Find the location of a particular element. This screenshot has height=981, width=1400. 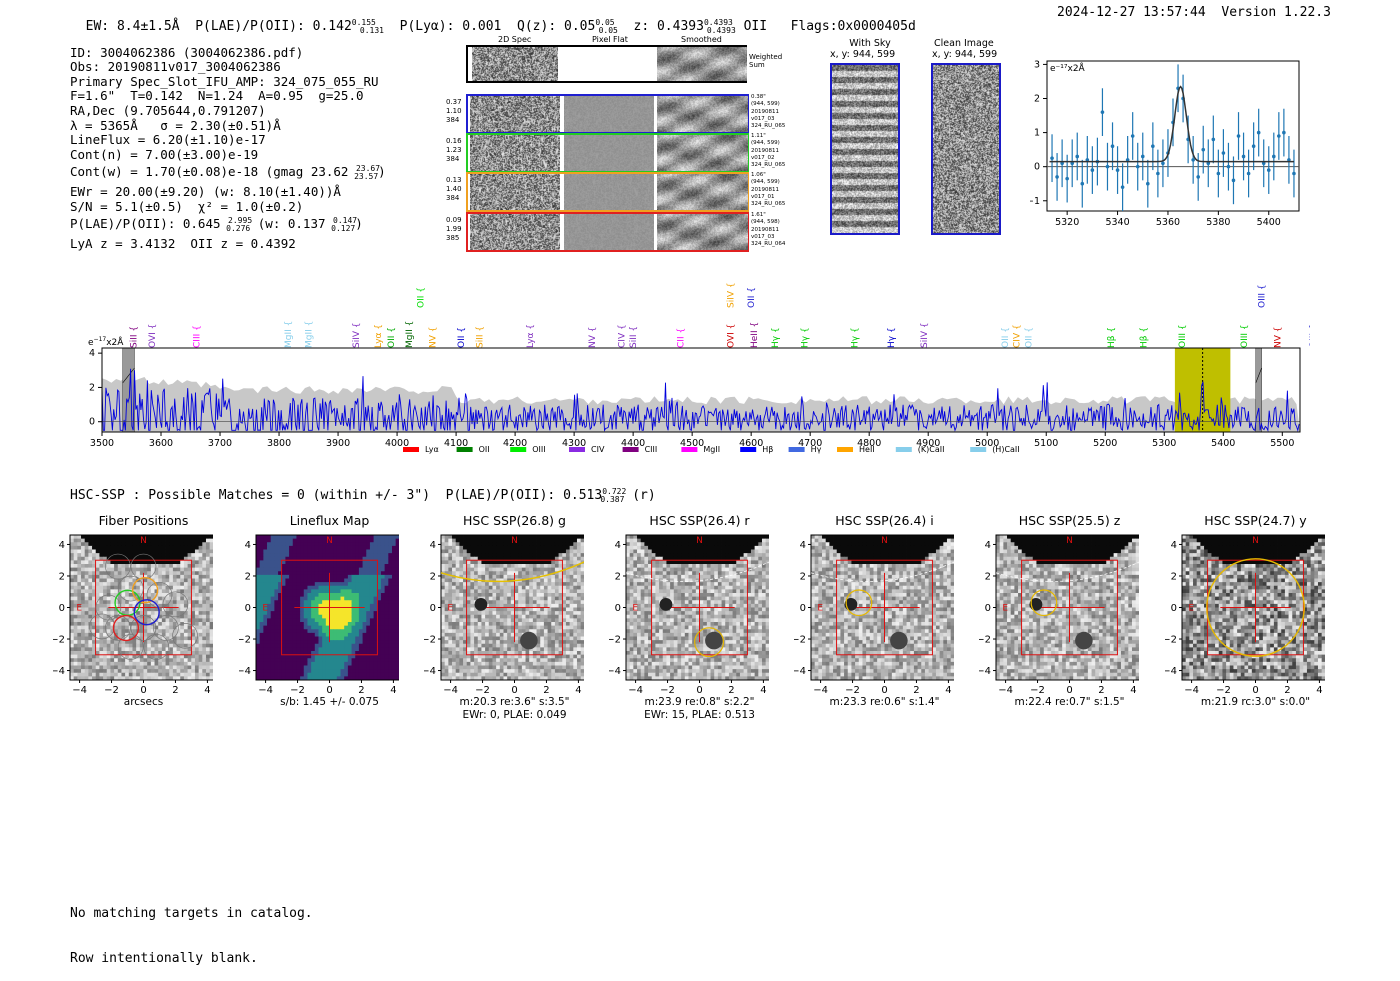

panel-y-tick-label: 0 is located at coordinates (62, 608).